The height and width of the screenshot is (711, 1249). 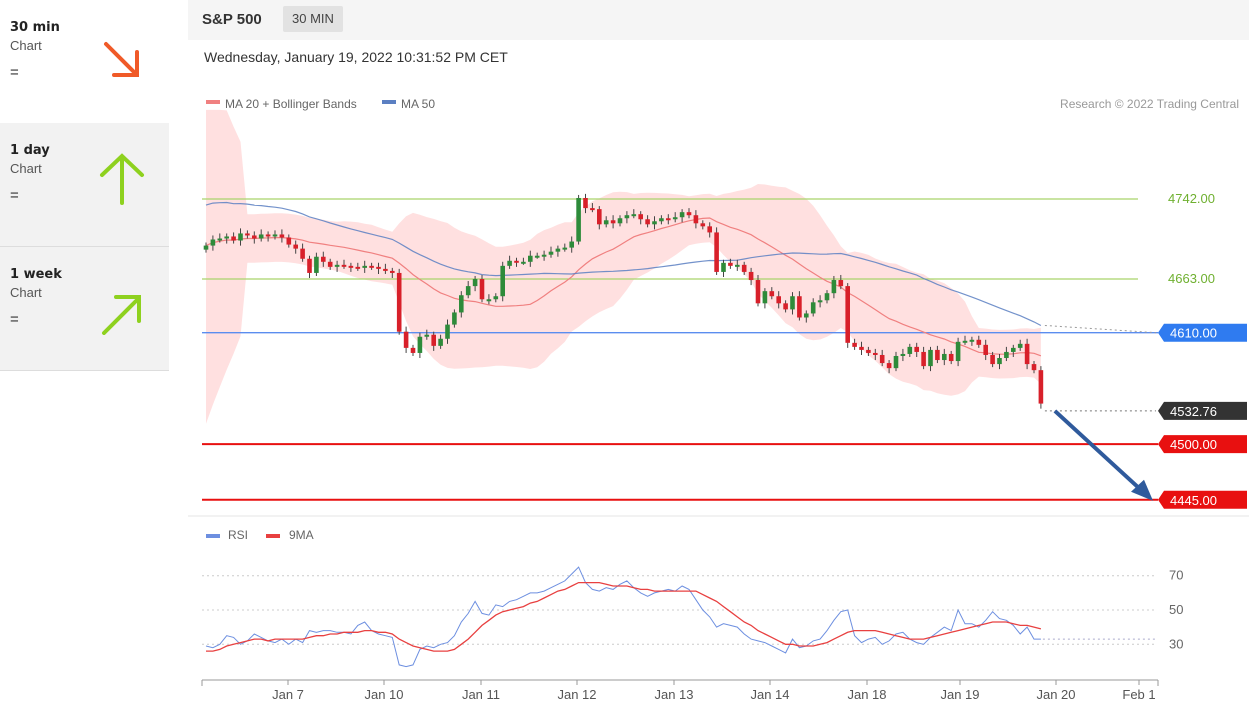 What do you see at coordinates (288, 694) in the screenshot?
I see `x-tick-label: Jan 7` at bounding box center [288, 694].